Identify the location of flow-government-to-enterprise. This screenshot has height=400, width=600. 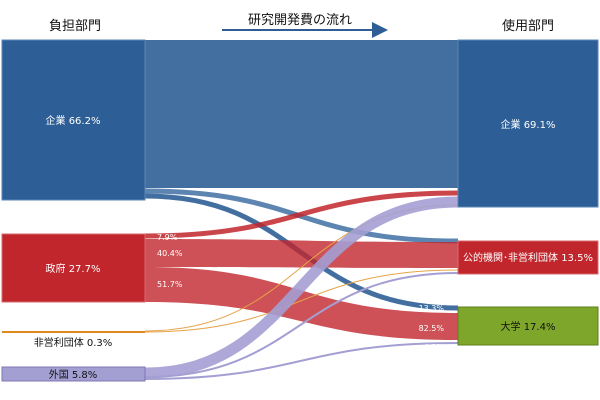
(301, 214).